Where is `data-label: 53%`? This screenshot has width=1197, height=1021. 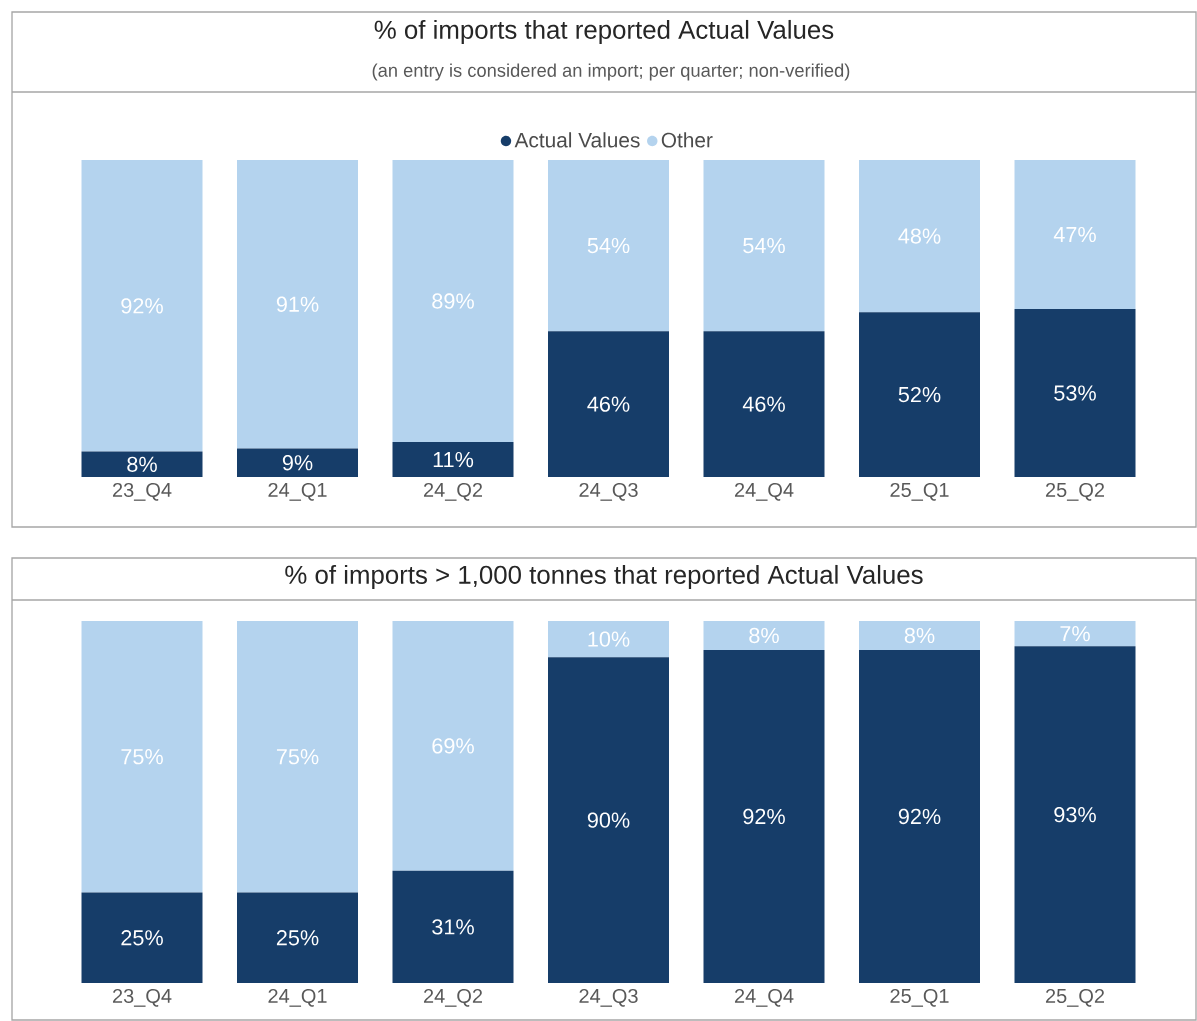
data-label: 53% is located at coordinates (1075, 393).